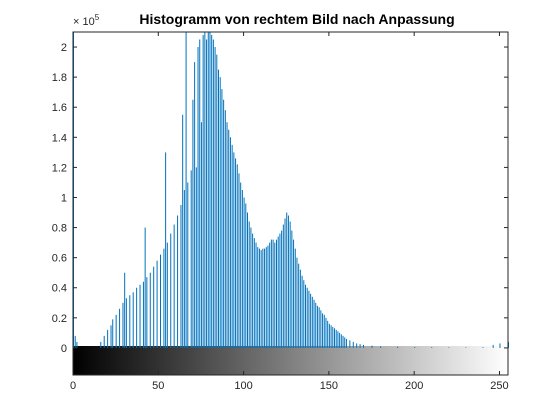 The height and width of the screenshot is (420, 560). What do you see at coordinates (243, 386) in the screenshot?
I see `x-tick-label: 100` at bounding box center [243, 386].